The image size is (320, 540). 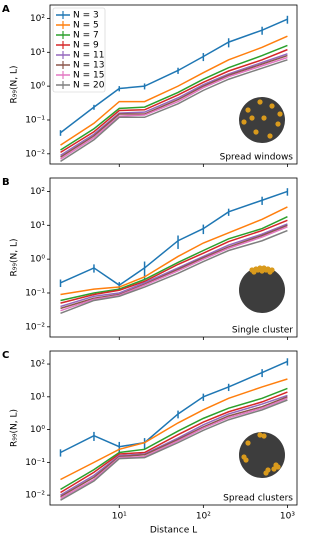 What do you see at coordinates (88, 56) in the screenshot?
I see `legend-label: N = 11` at bounding box center [88, 56].